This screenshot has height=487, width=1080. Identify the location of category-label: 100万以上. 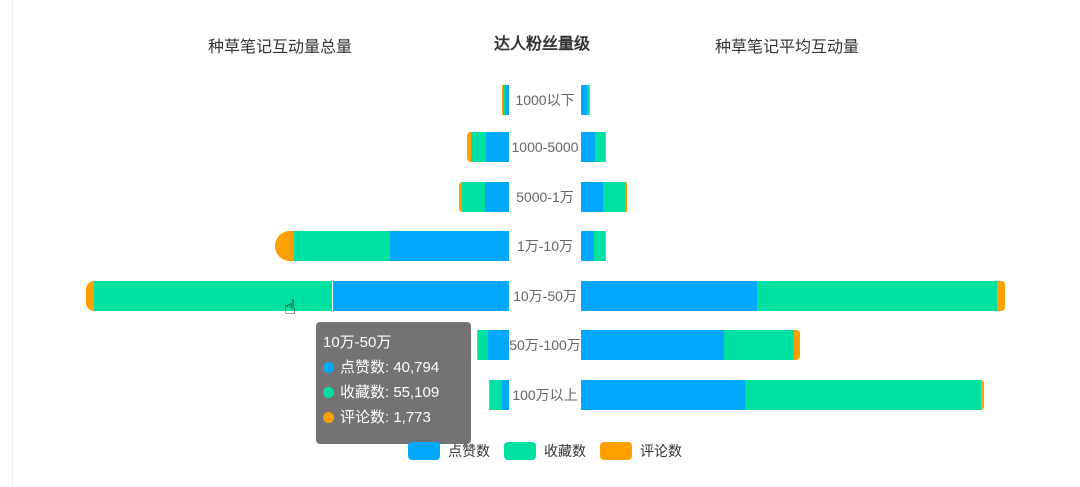
(545, 395).